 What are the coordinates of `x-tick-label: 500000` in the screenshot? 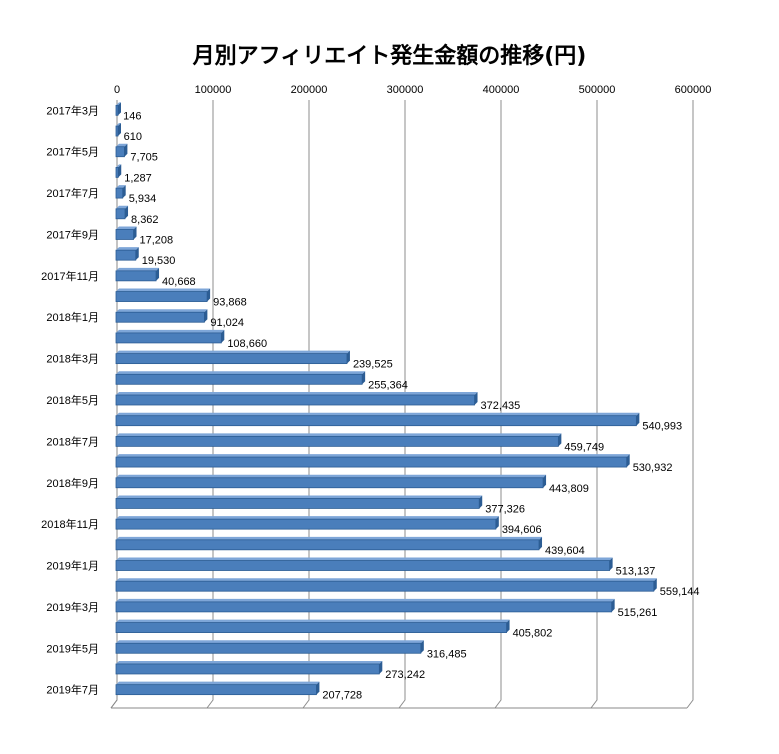 It's located at (597, 90).